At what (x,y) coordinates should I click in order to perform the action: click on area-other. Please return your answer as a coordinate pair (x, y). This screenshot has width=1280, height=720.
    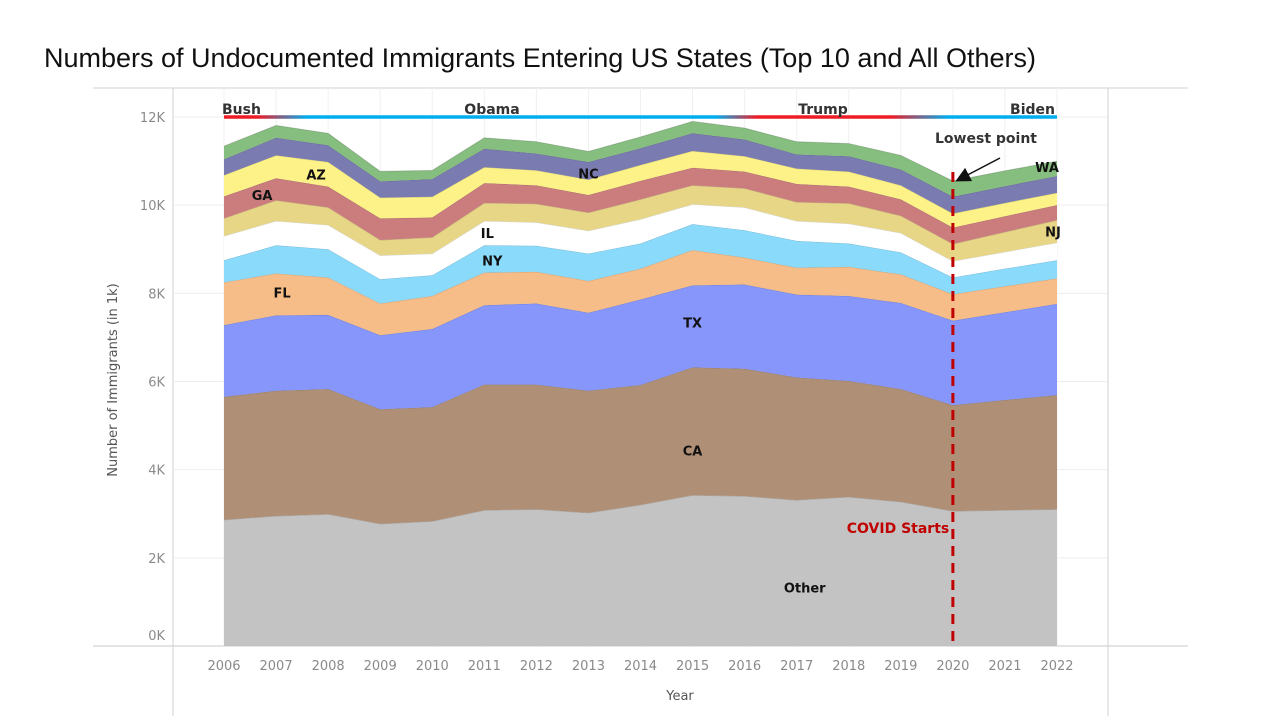
    Looking at the image, I should click on (640, 570).